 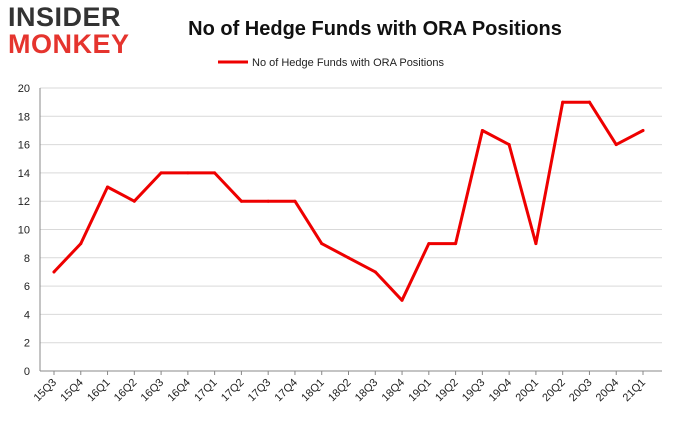 What do you see at coordinates (27, 344) in the screenshot?
I see `y-tick-label: 2` at bounding box center [27, 344].